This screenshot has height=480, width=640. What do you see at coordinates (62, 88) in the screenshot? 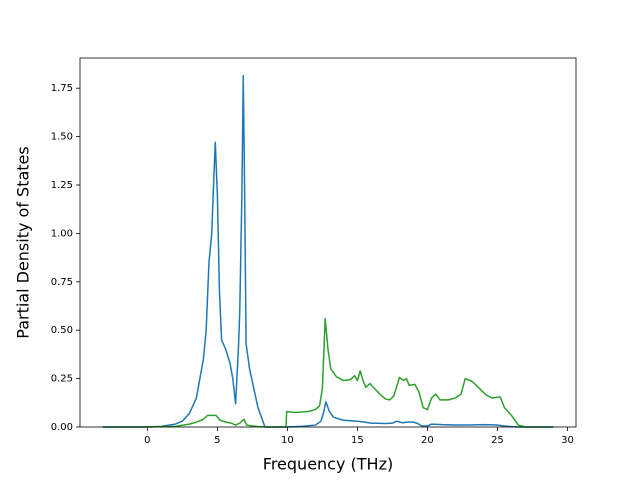
I see `y-tick-label: 1.75` at bounding box center [62, 88].